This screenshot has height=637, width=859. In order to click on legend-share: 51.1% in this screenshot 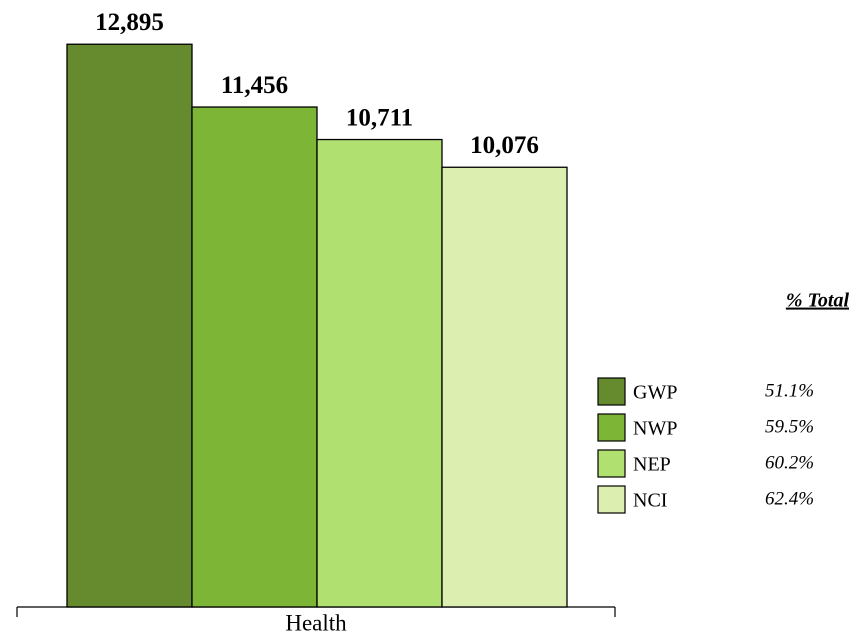, I will do `click(789, 390)`.